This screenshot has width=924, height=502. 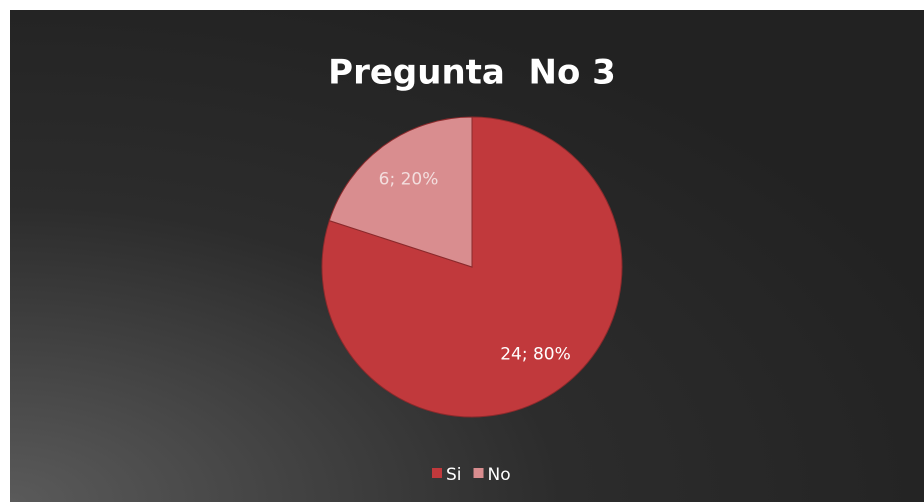 I want to click on chart-title: Pregunta No 3, so click(x=472, y=73).